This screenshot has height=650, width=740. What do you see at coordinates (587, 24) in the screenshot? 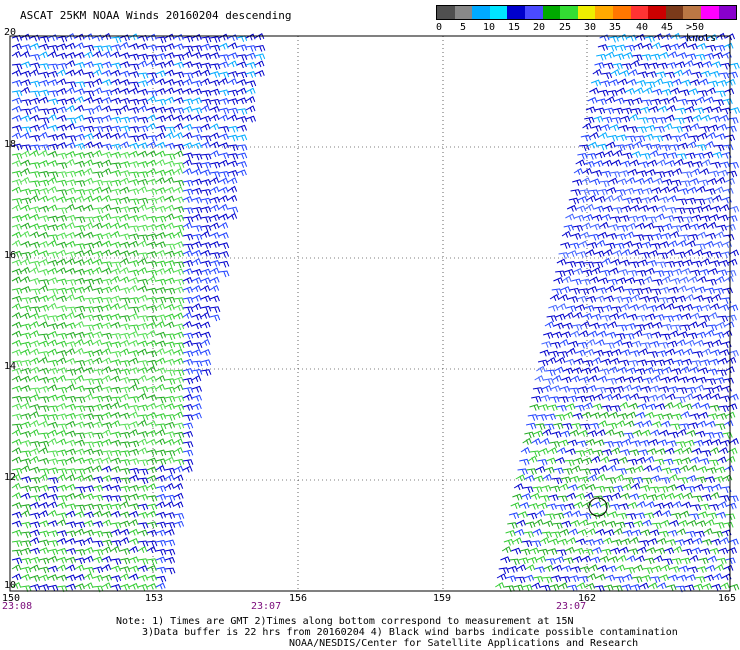
I see `wind-speed-legend: 0 5 10 15 20 25 30 35 40 45 >50 knots` at bounding box center [587, 24].